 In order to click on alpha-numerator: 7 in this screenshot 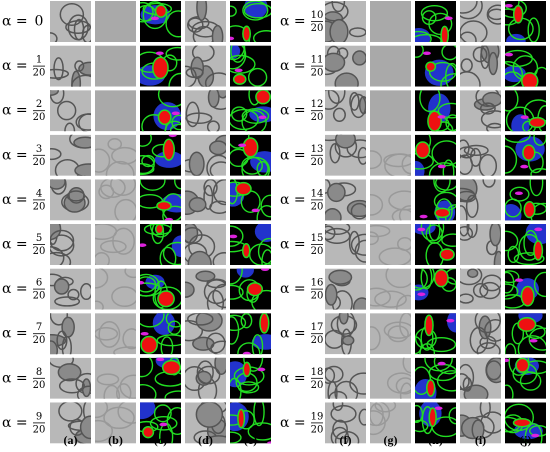, I will do `click(39, 327)`.